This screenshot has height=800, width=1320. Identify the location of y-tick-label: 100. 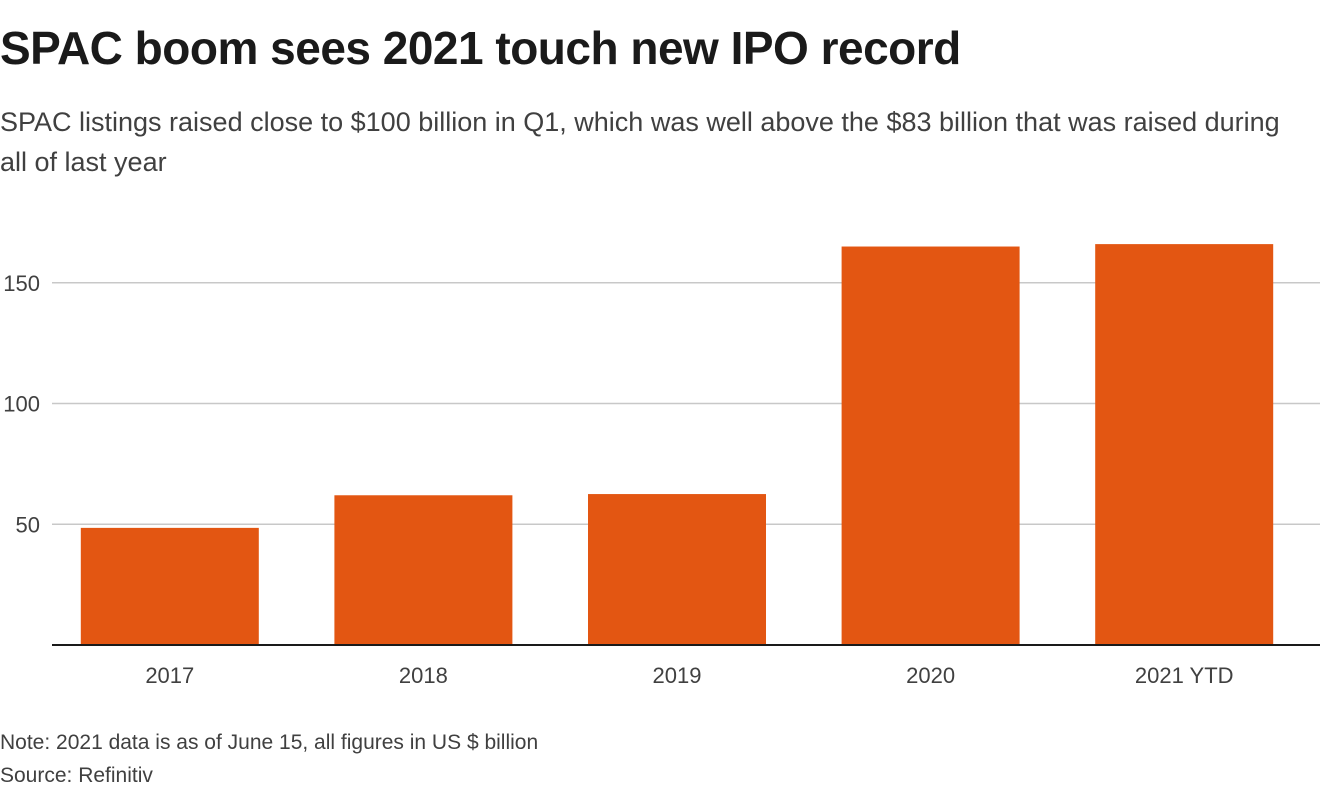
(21, 404).